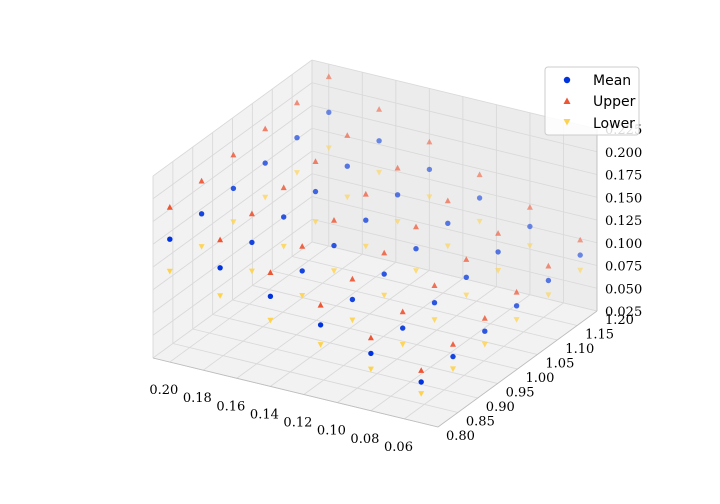  I want to click on x-tick-label: 0.14, so click(264, 414).